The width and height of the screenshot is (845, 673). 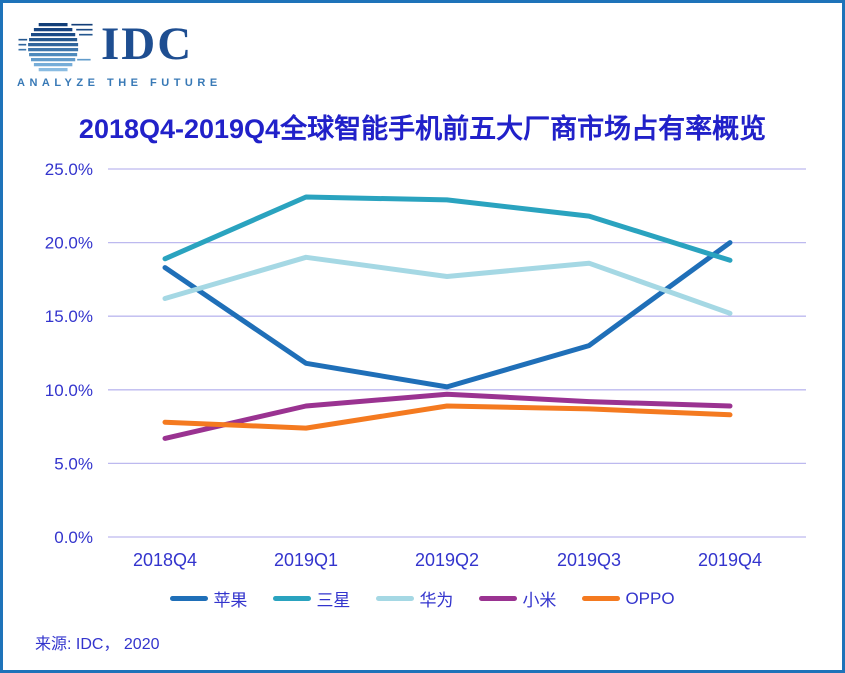 I want to click on legend-item-华为: 华为, so click(x=414, y=598).